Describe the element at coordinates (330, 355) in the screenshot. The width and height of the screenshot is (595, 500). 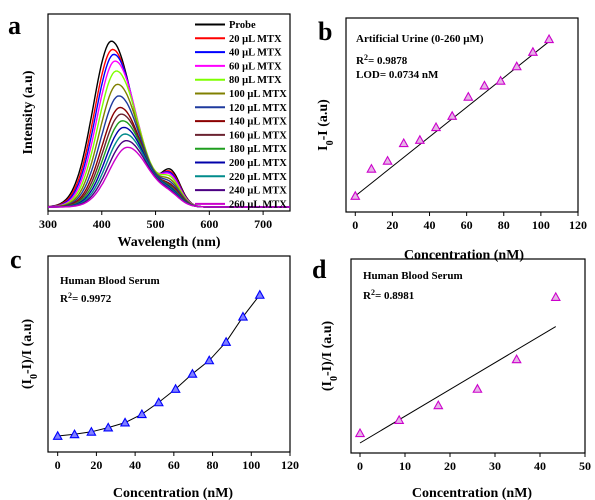
I see `panel-d-y-axis-title: (I0-I)/I (a.u)` at that location.